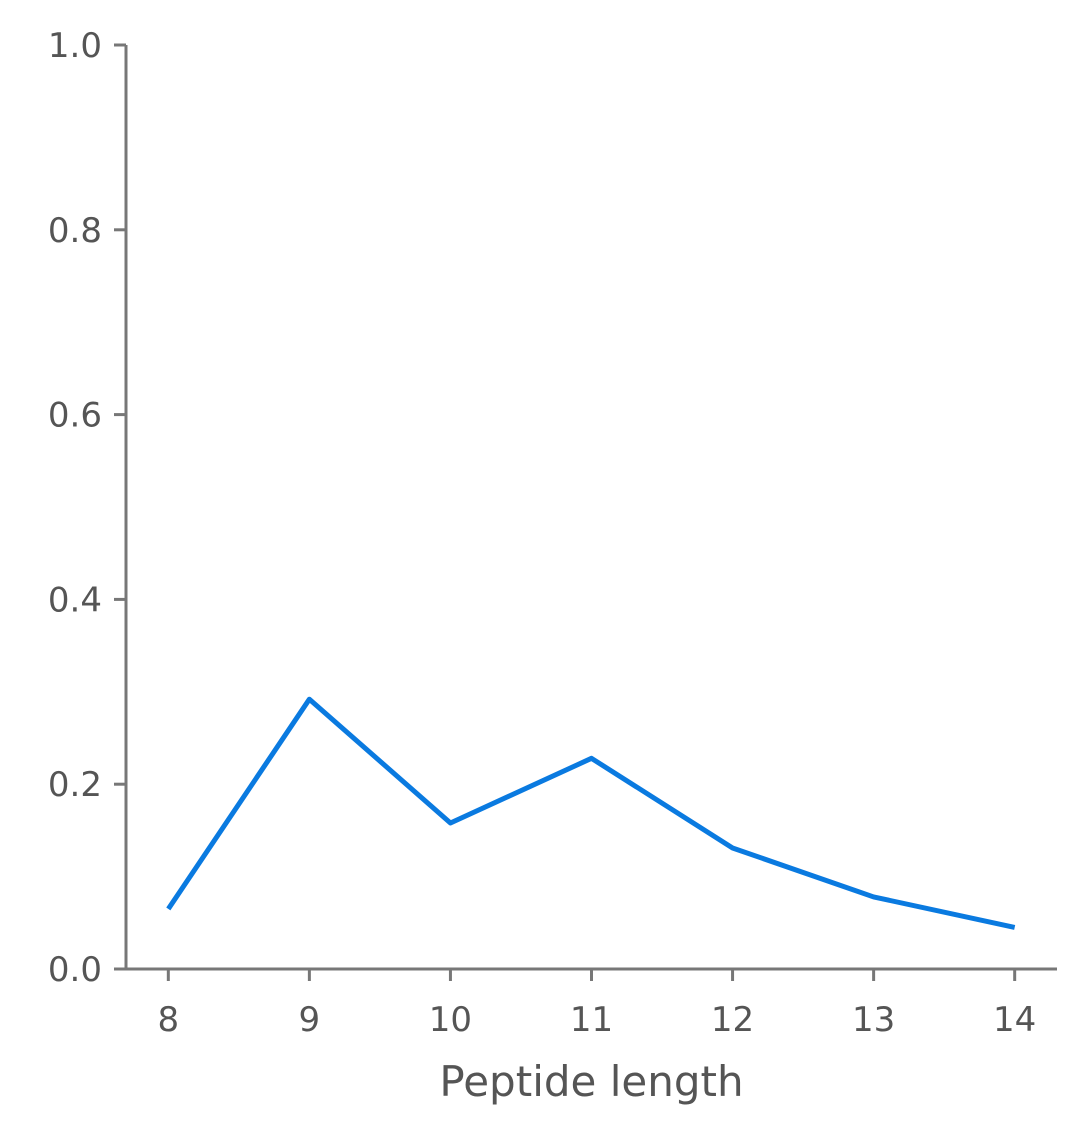 The width and height of the screenshot is (1085, 1136). What do you see at coordinates (873, 1020) in the screenshot?
I see `x-tick-label: 13` at bounding box center [873, 1020].